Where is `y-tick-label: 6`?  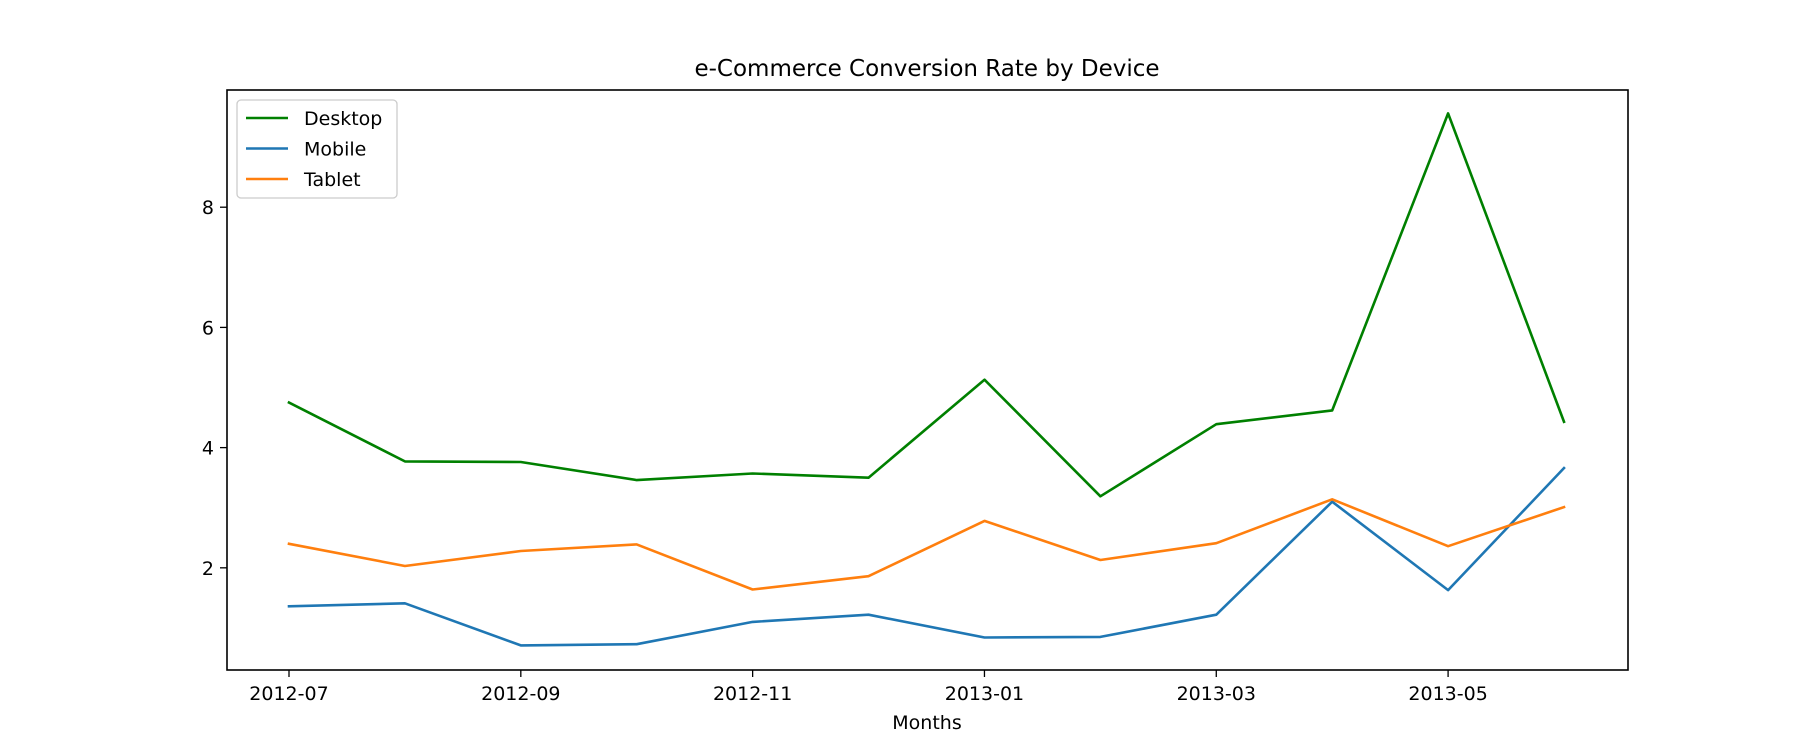
y-tick-label: 6 is located at coordinates (208, 328).